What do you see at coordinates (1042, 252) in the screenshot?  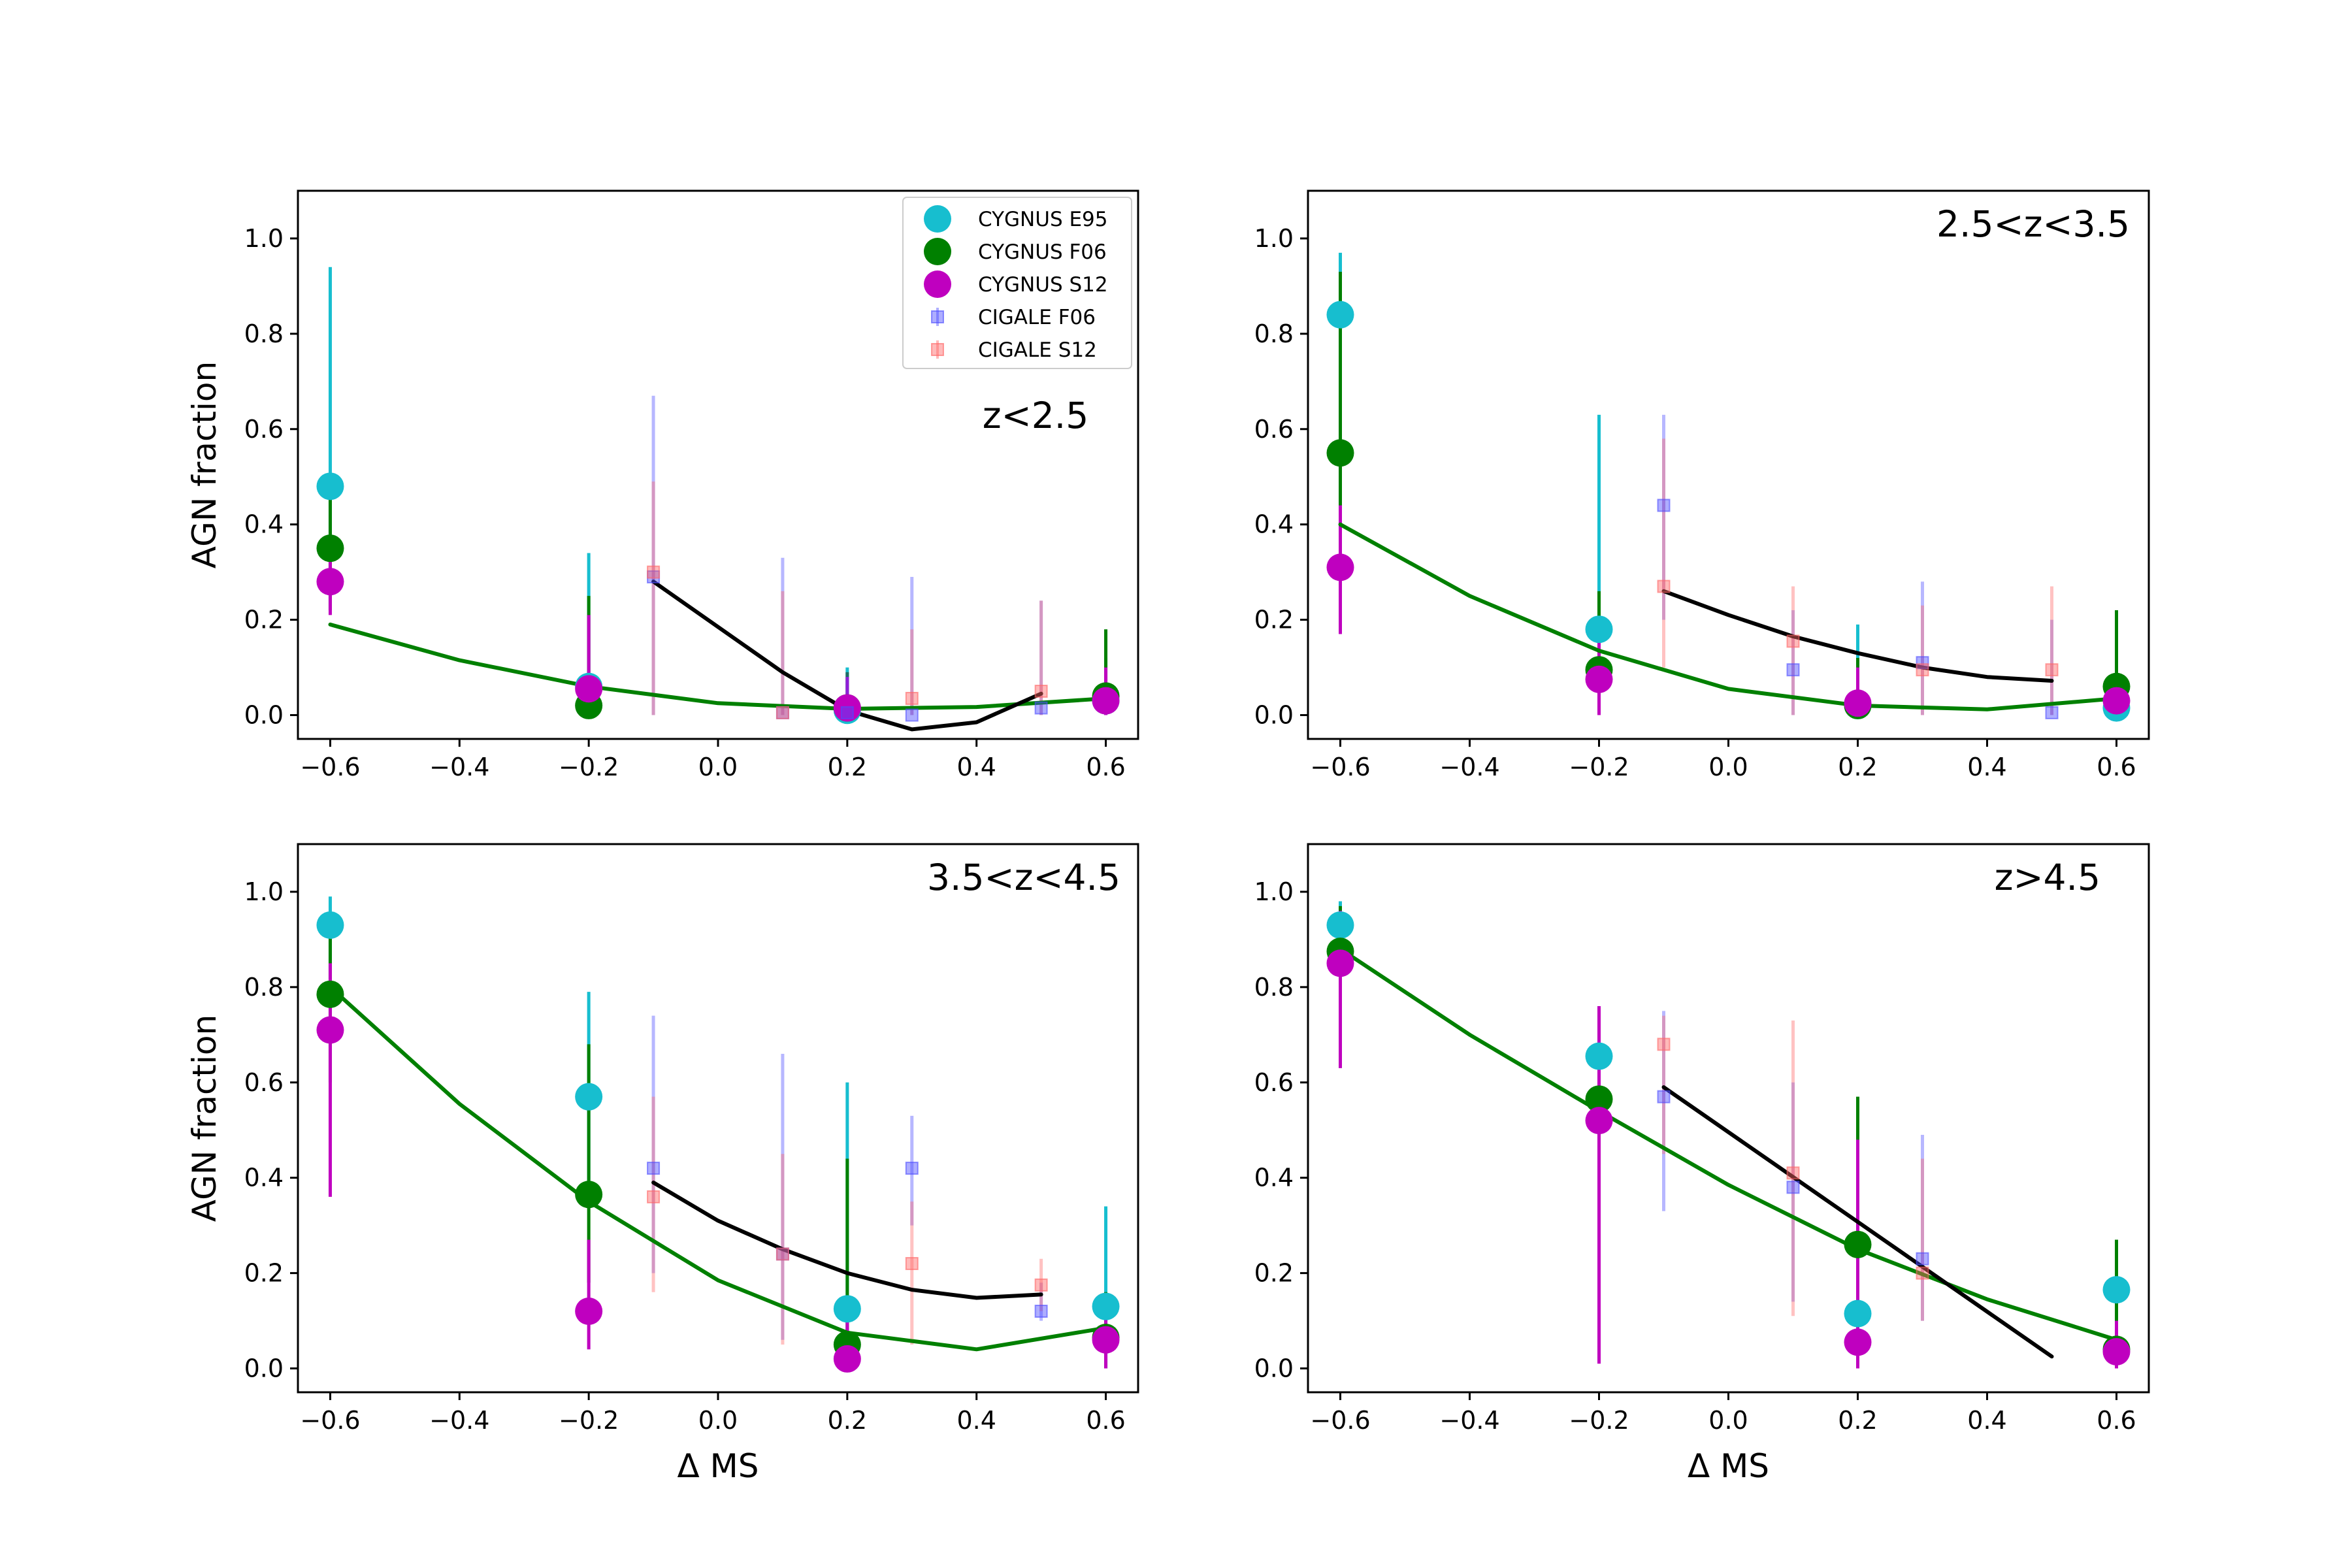 I see `legend-label: CYGNUS F06` at bounding box center [1042, 252].